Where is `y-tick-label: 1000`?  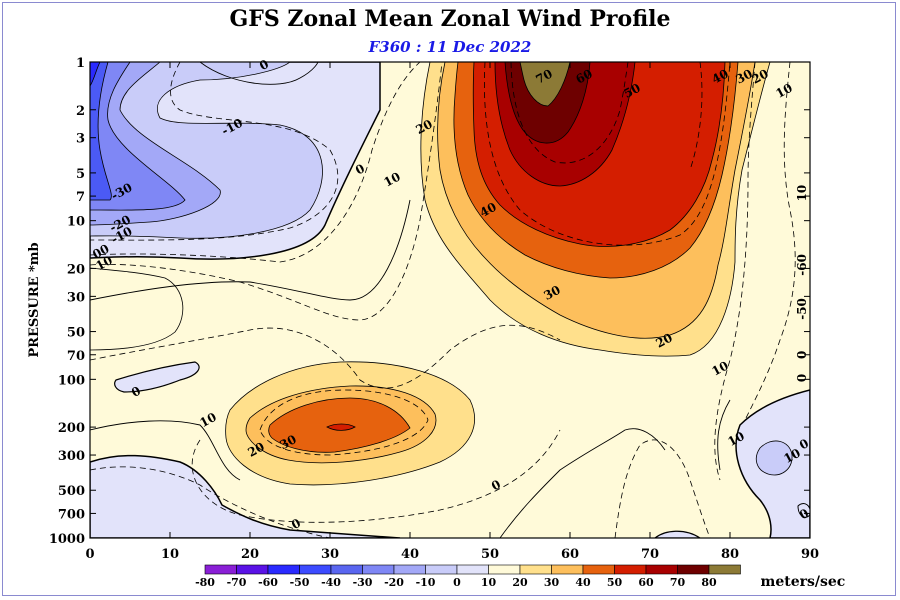 y-tick-label: 1000 is located at coordinates (67, 539).